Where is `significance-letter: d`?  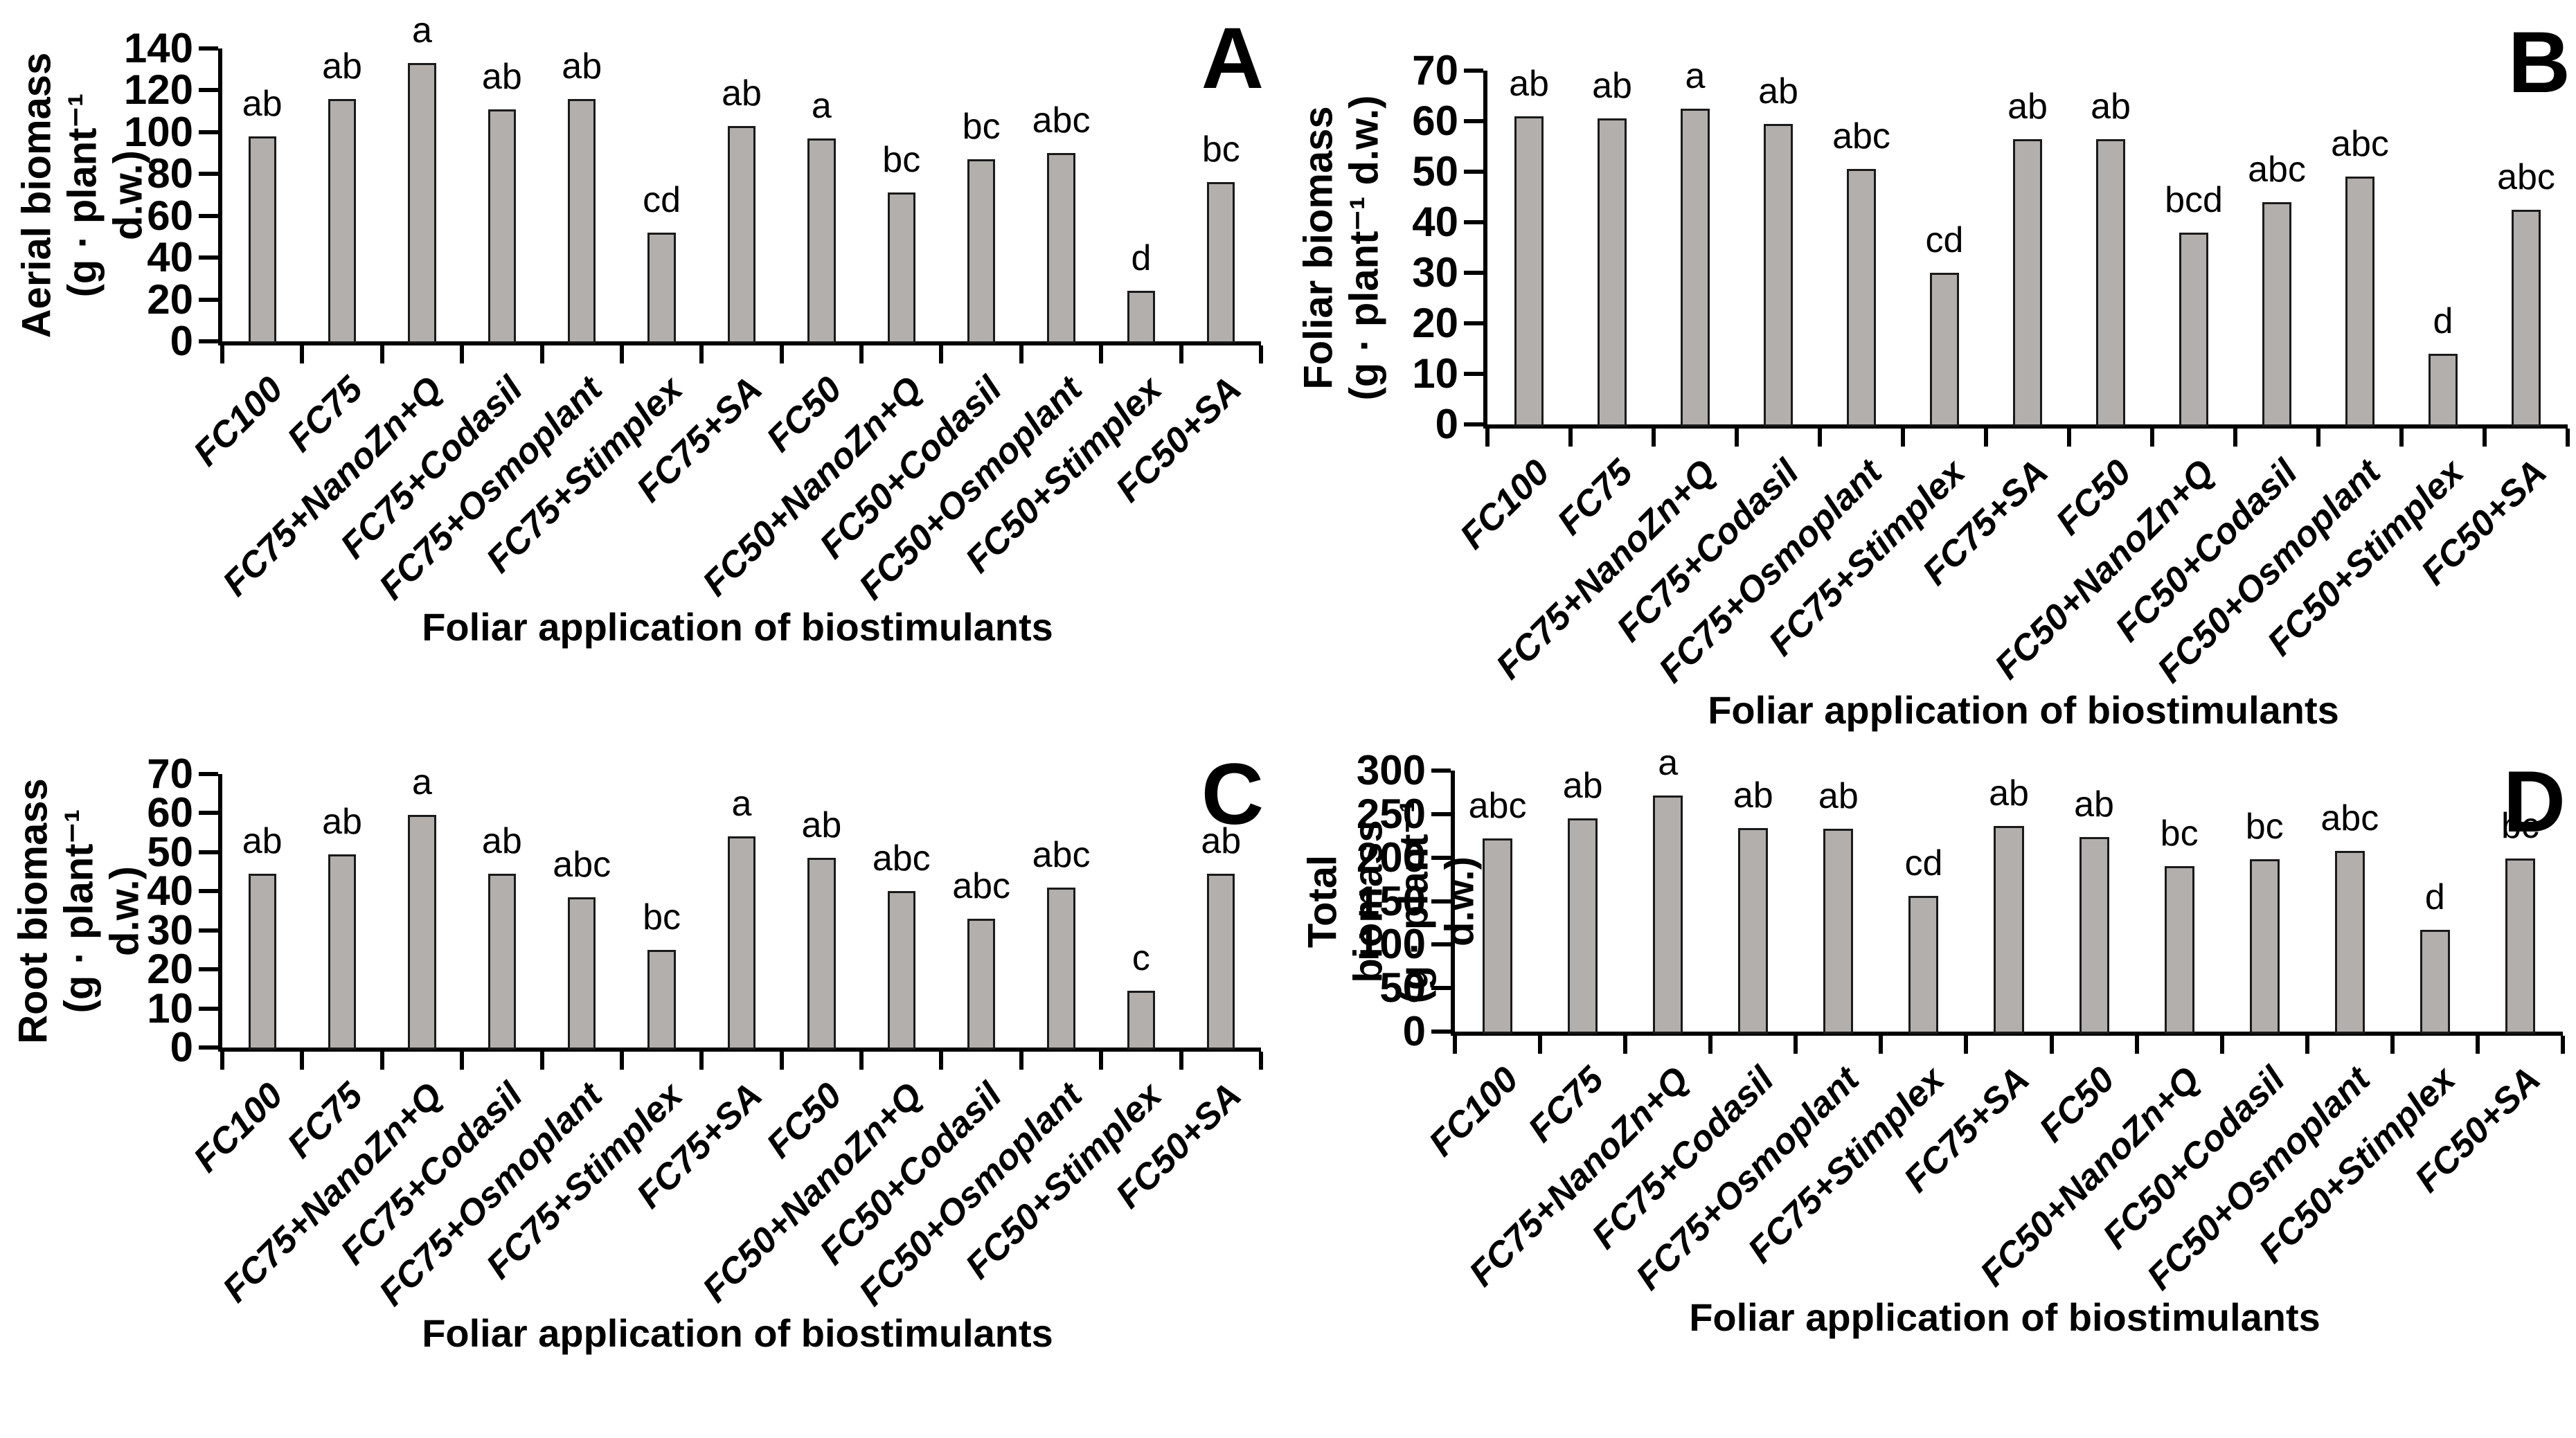 significance-letter: d is located at coordinates (2434, 897).